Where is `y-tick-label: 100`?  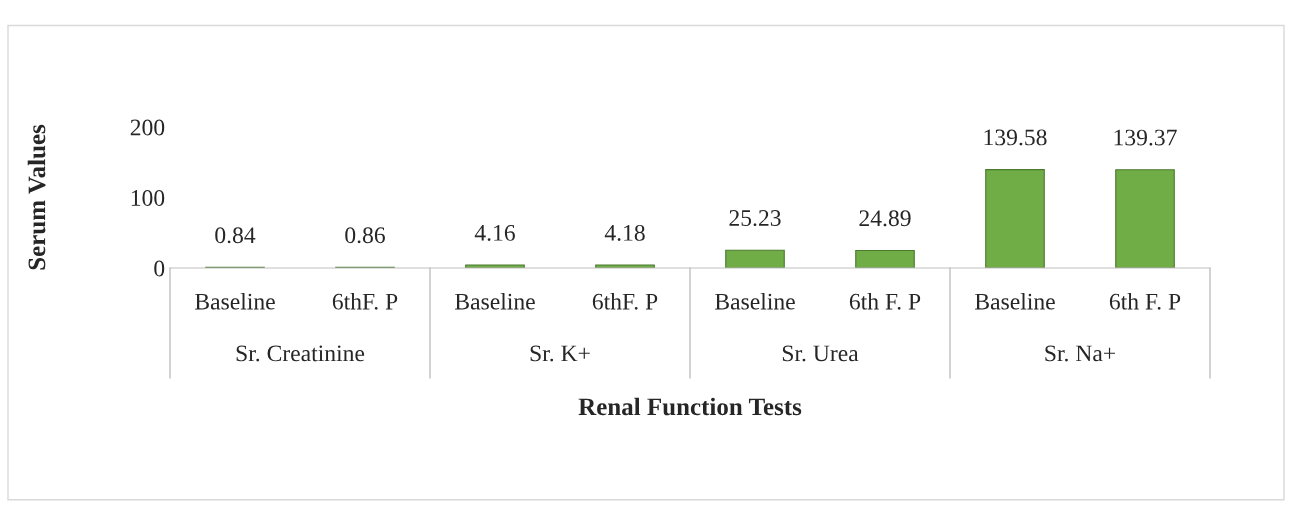
y-tick-label: 100 is located at coordinates (148, 197).